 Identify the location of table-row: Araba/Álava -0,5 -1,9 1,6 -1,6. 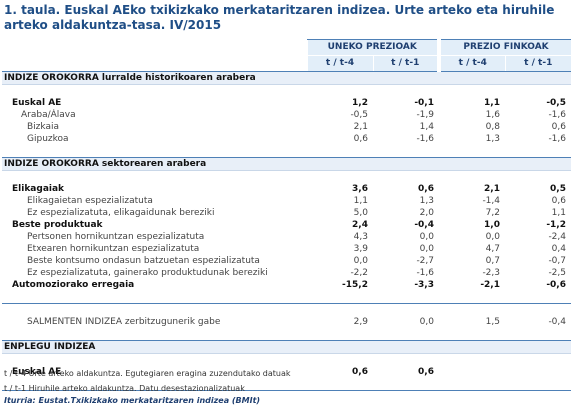
(286, 115).